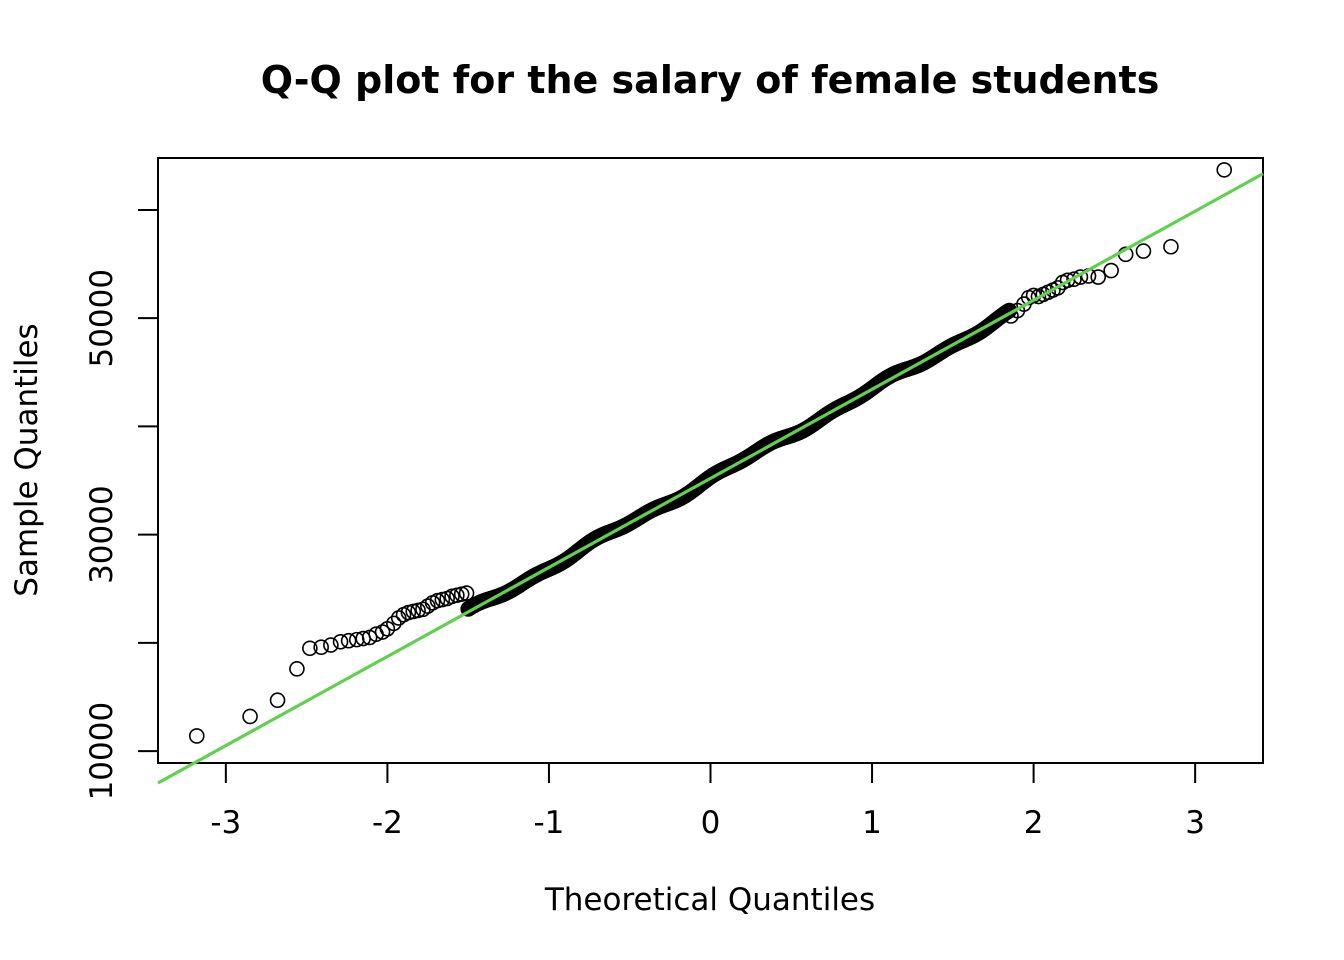 The image size is (1344, 960). Describe the element at coordinates (548, 823) in the screenshot. I see `x-tick-label: -1` at that location.